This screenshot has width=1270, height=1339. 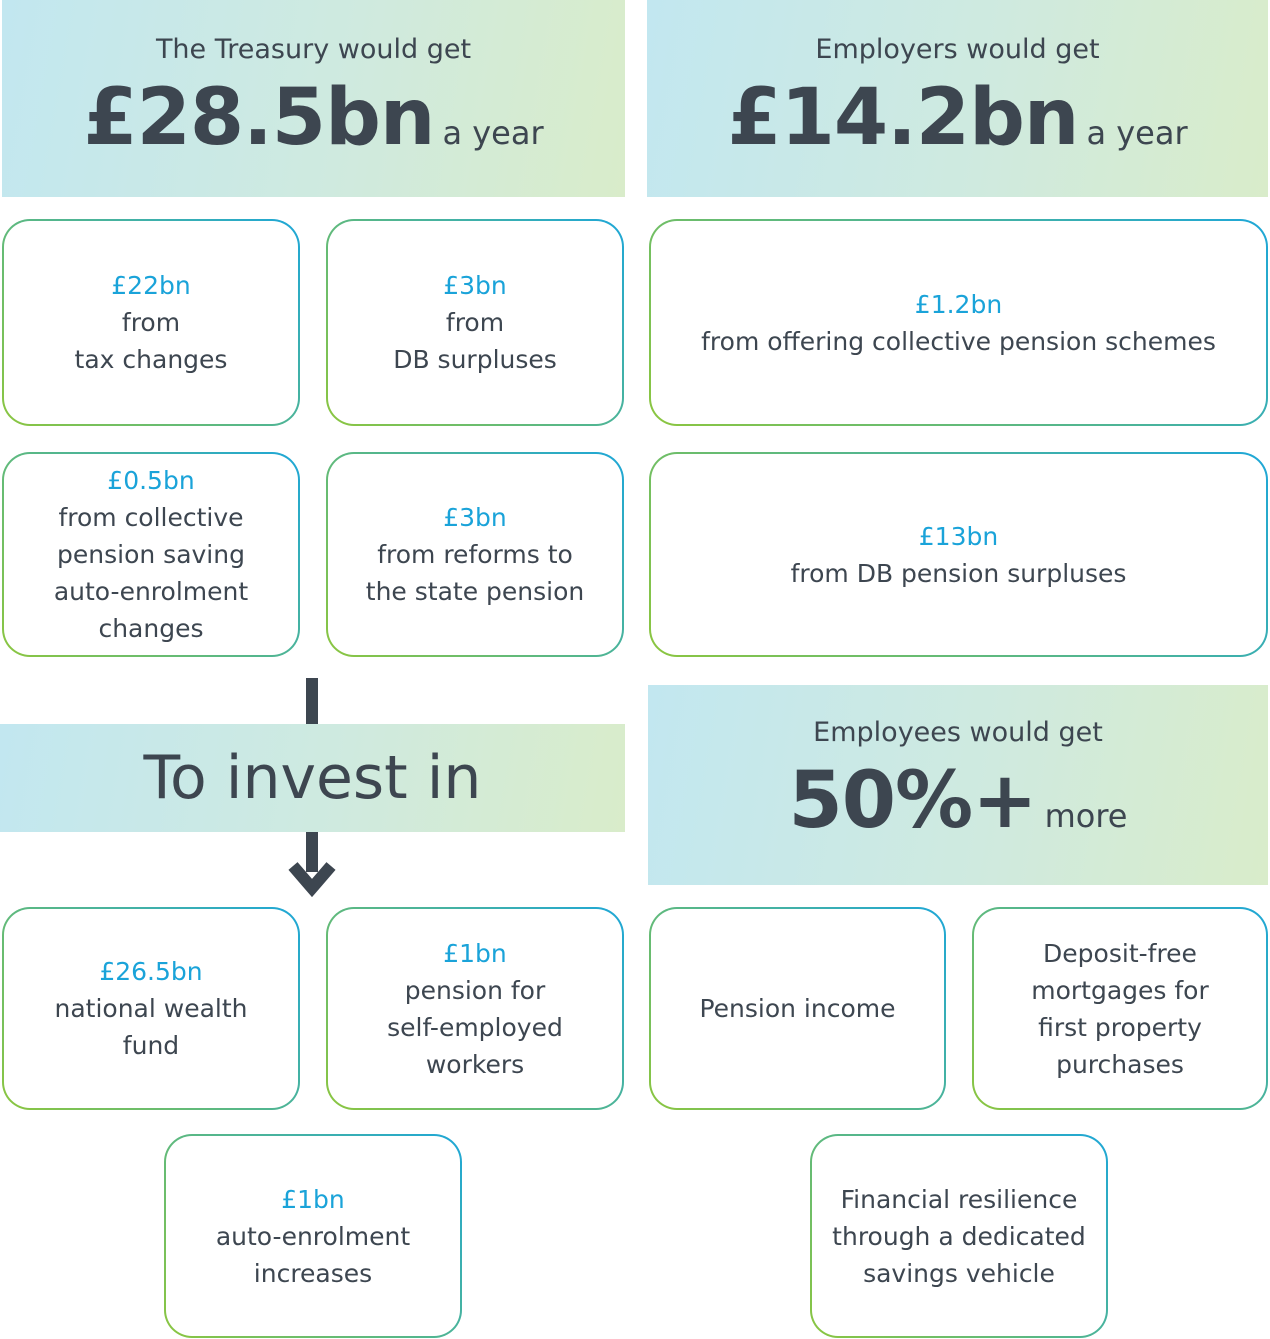 What do you see at coordinates (475, 573) in the screenshot?
I see `item-label: from reforms to the state pension` at bounding box center [475, 573].